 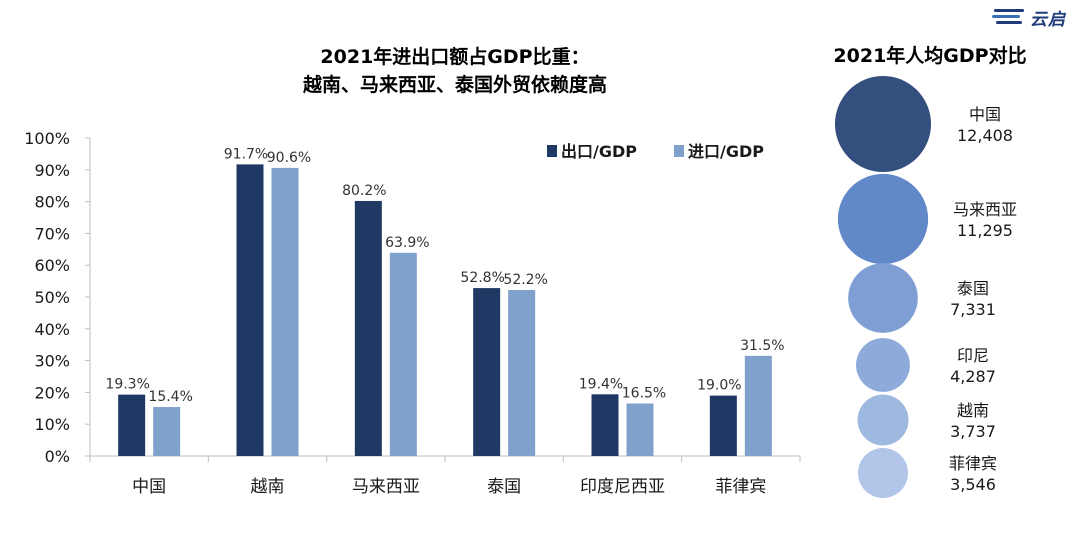 I want to click on bubble-country-label: 越南, so click(x=973, y=410).